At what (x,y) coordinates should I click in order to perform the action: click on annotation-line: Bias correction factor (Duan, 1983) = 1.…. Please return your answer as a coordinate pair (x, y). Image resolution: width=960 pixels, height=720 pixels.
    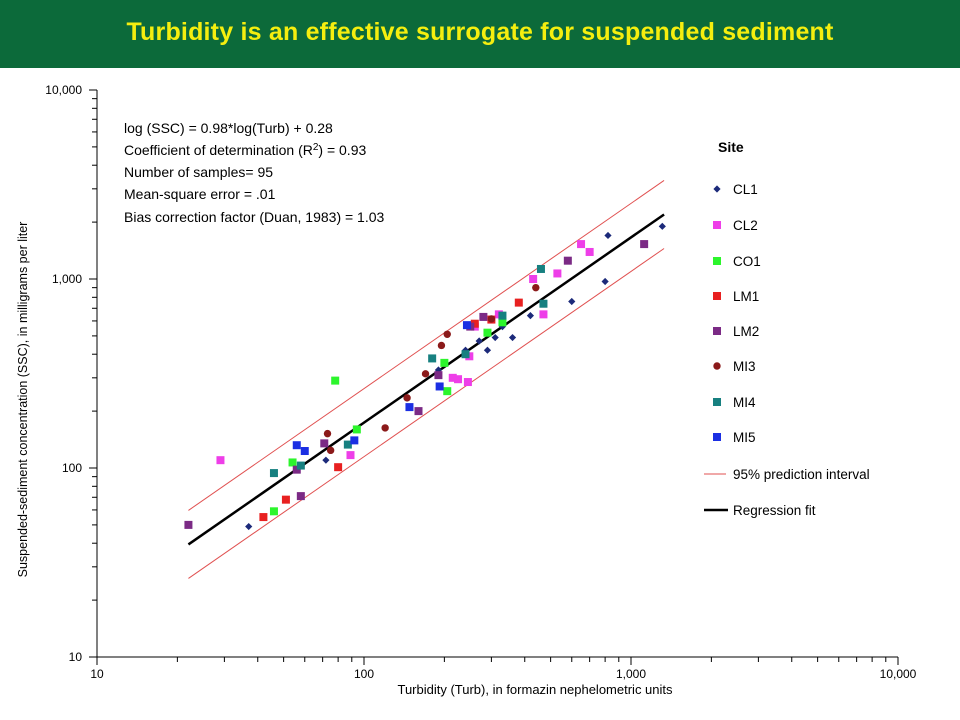
    Looking at the image, I should click on (254, 217).